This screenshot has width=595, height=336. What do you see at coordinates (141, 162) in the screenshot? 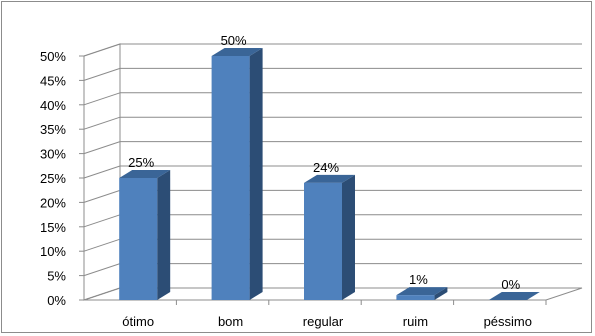
I see `data-label: 25%` at bounding box center [141, 162].